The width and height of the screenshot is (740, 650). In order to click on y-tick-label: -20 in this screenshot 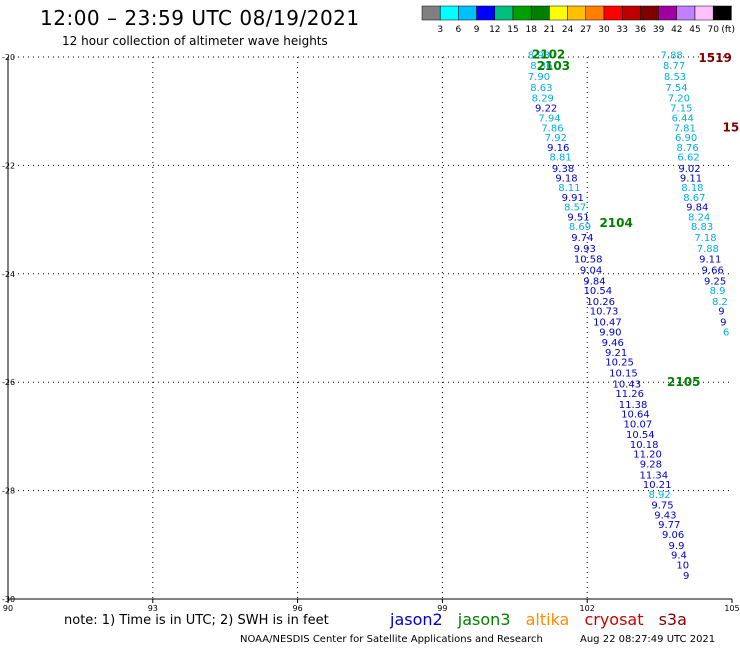, I will do `click(8, 57)`.